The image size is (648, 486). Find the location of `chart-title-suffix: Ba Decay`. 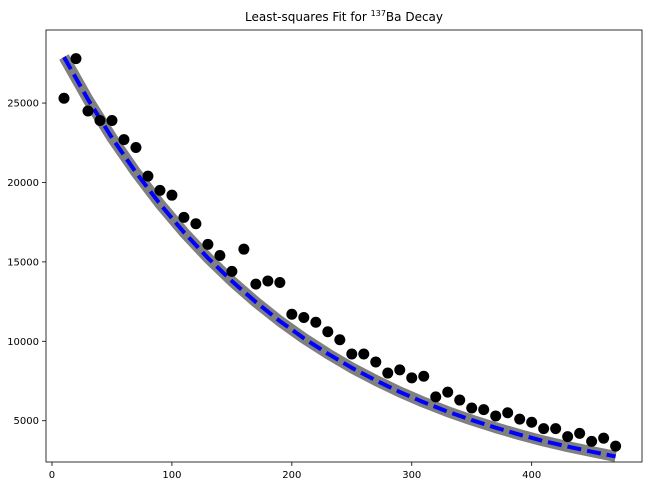

chart-title-suffix: Ba Decay is located at coordinates (414, 17).